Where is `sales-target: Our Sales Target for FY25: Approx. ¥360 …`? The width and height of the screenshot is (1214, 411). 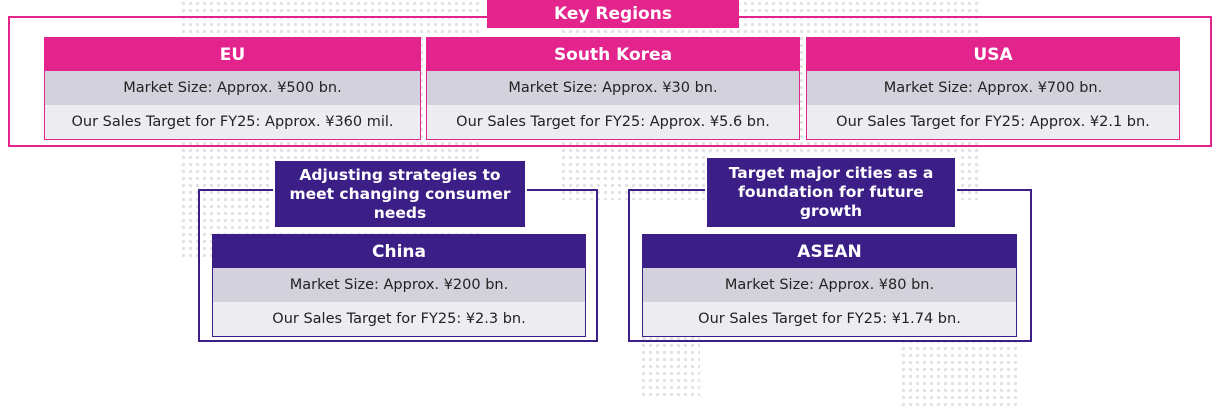 sales-target: Our Sales Target for FY25: Approx. ¥360 … is located at coordinates (232, 122).